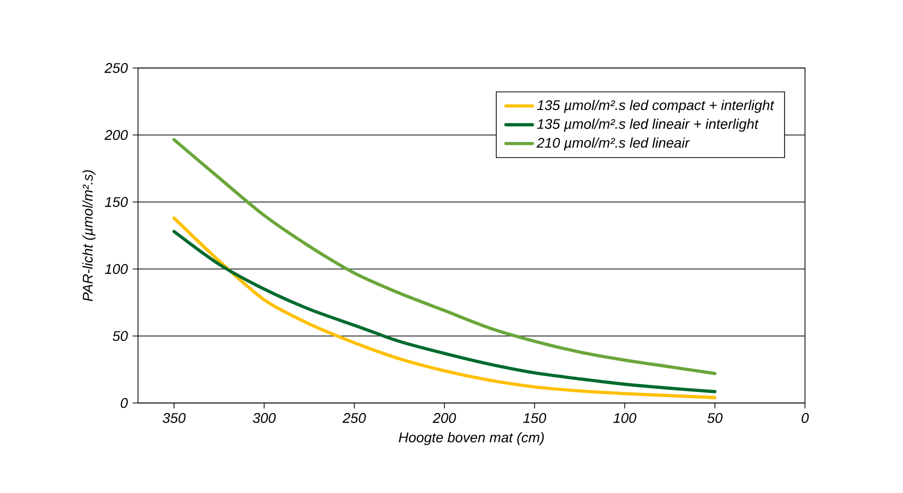 This screenshot has width=903, height=493. What do you see at coordinates (174, 418) in the screenshot?
I see `x-tick-label: 350` at bounding box center [174, 418].